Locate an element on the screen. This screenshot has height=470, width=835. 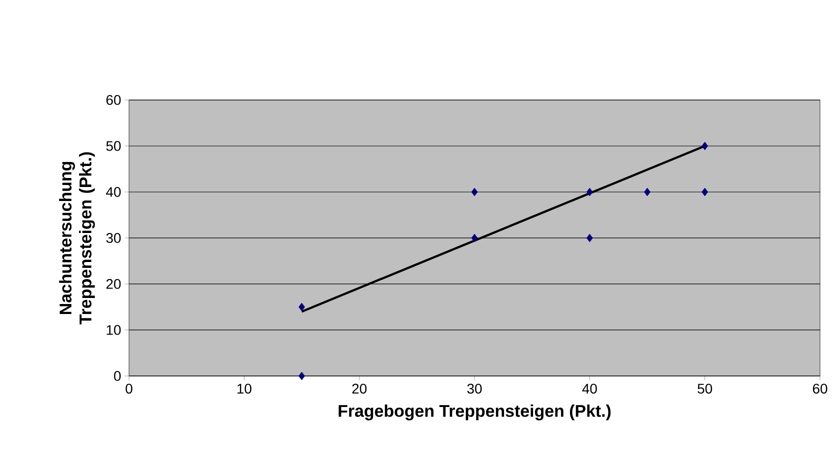
y-tick-label: 30 is located at coordinates (113, 238).